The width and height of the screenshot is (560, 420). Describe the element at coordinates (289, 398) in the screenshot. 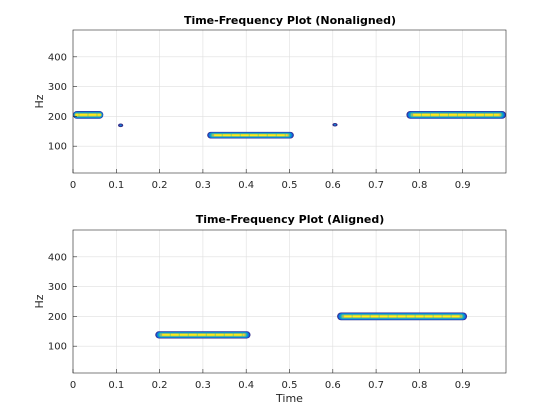

I see `x-axis-label: Time` at that location.